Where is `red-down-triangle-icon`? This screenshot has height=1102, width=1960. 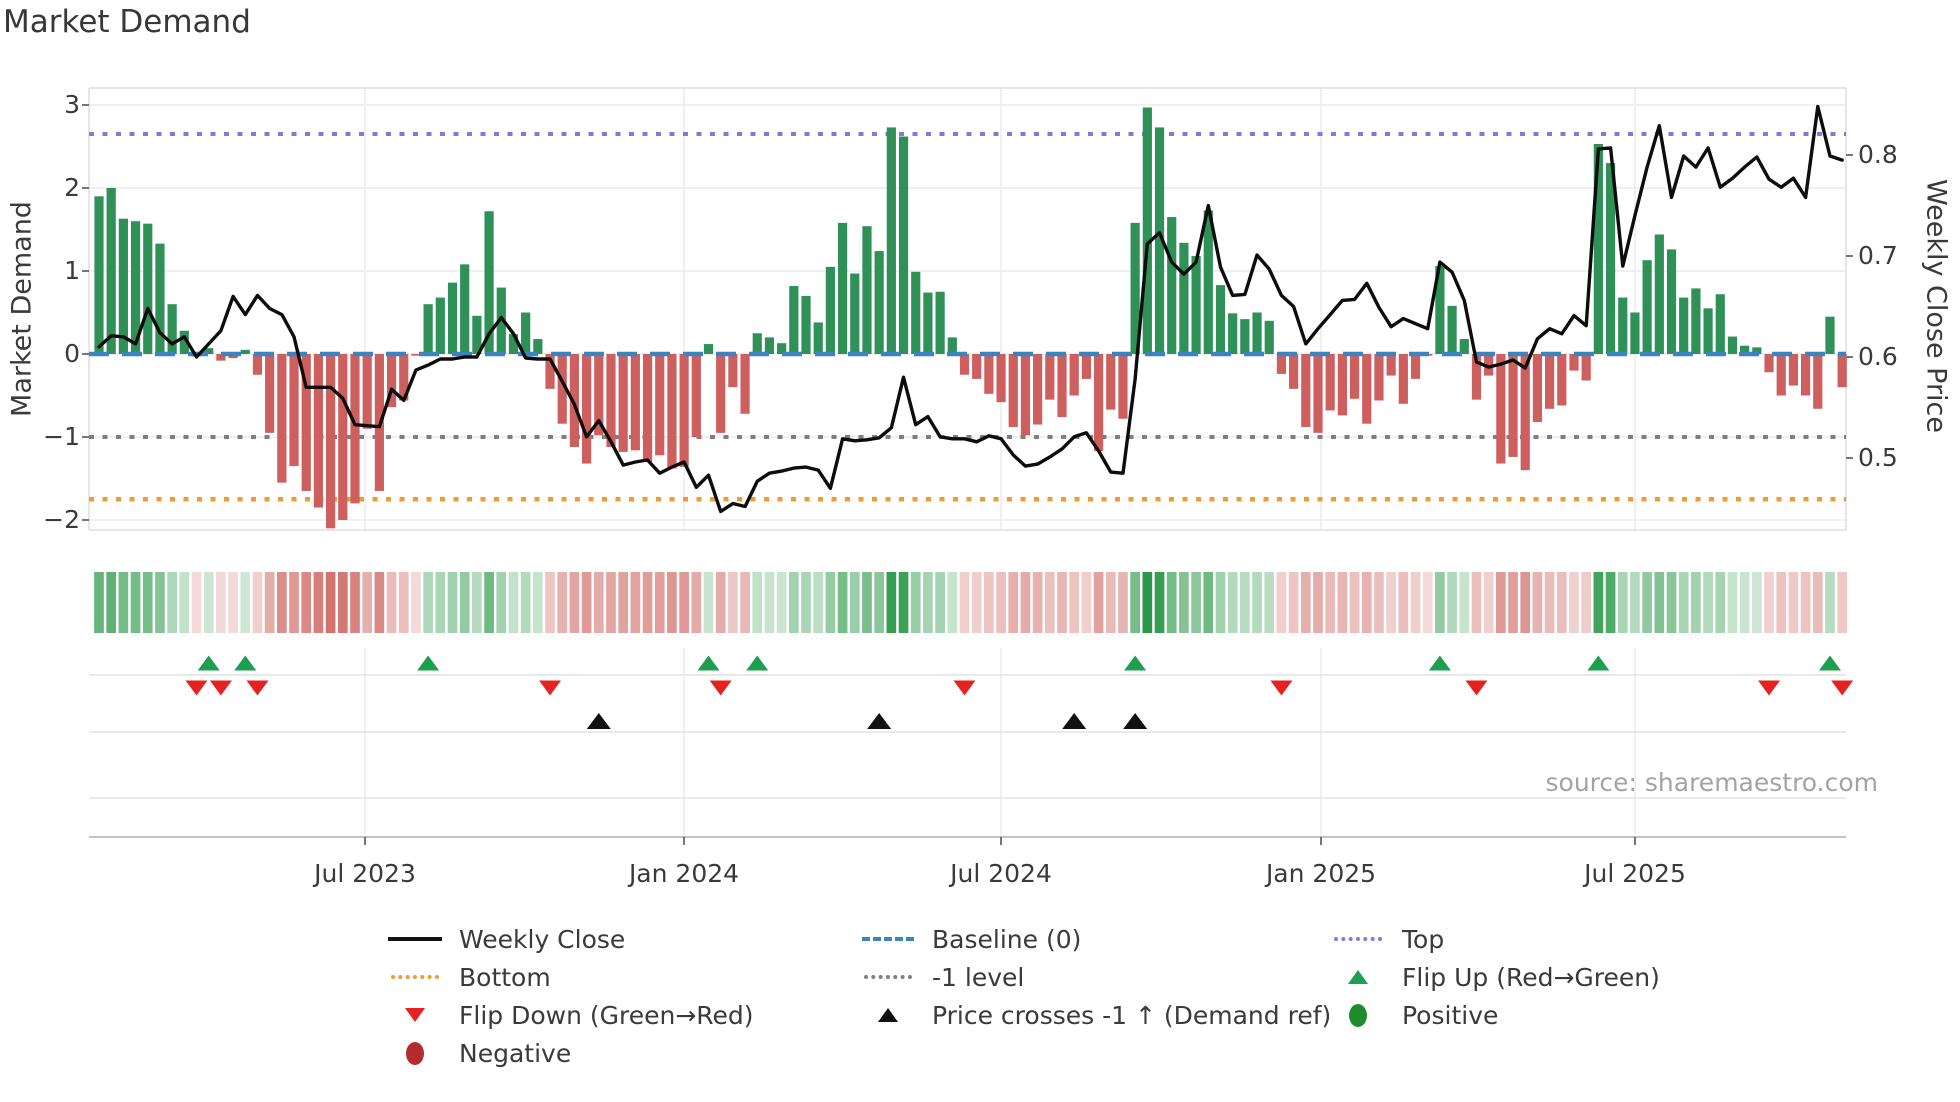 red-down-triangle-icon is located at coordinates (415, 1015).